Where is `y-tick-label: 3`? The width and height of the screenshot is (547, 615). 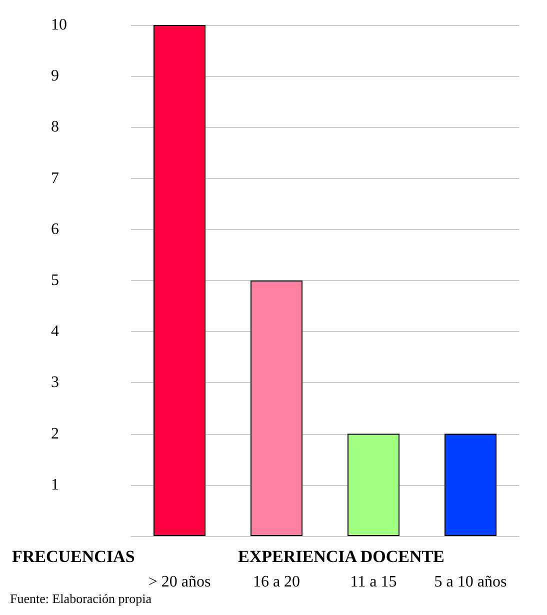 y-tick-label: 3 is located at coordinates (55, 383).